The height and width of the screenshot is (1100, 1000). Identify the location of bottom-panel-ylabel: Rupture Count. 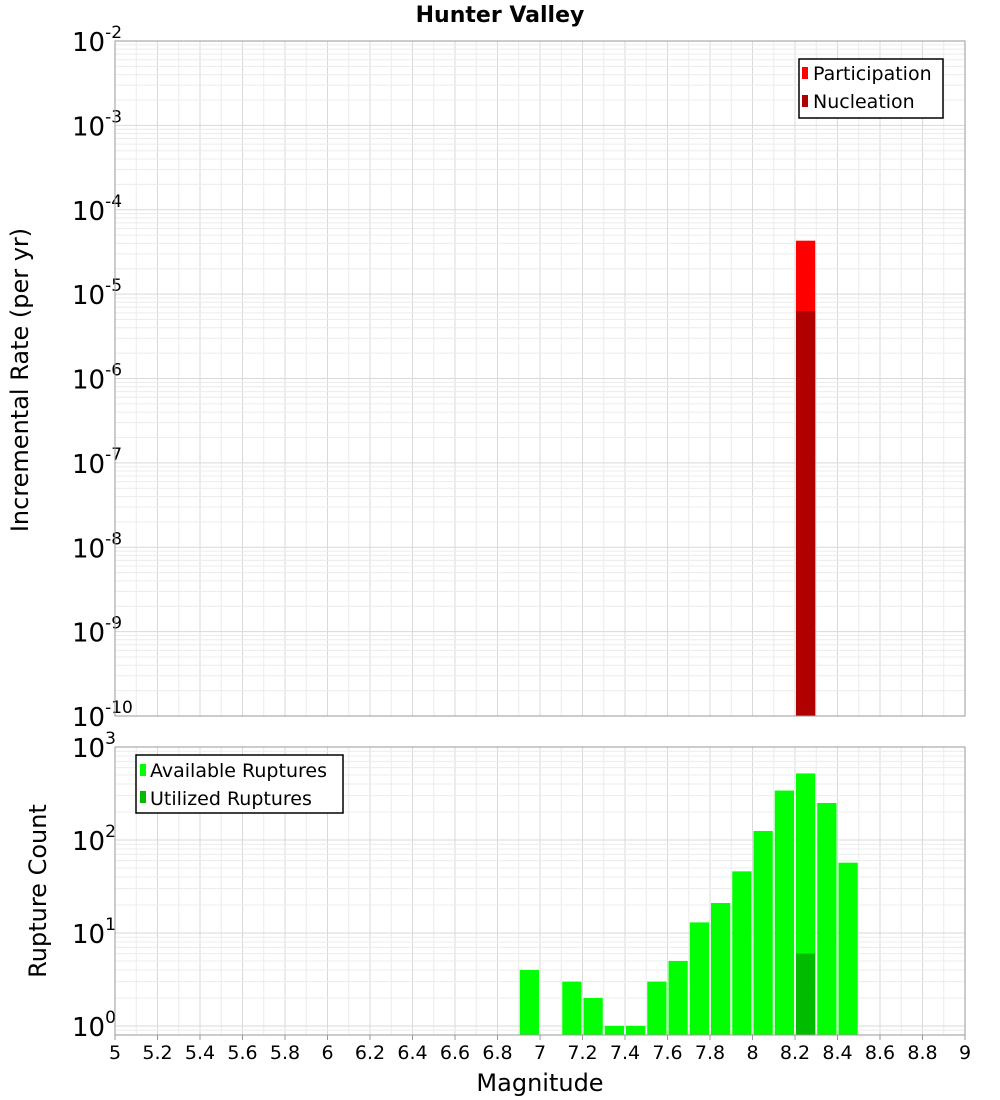
(38, 891).